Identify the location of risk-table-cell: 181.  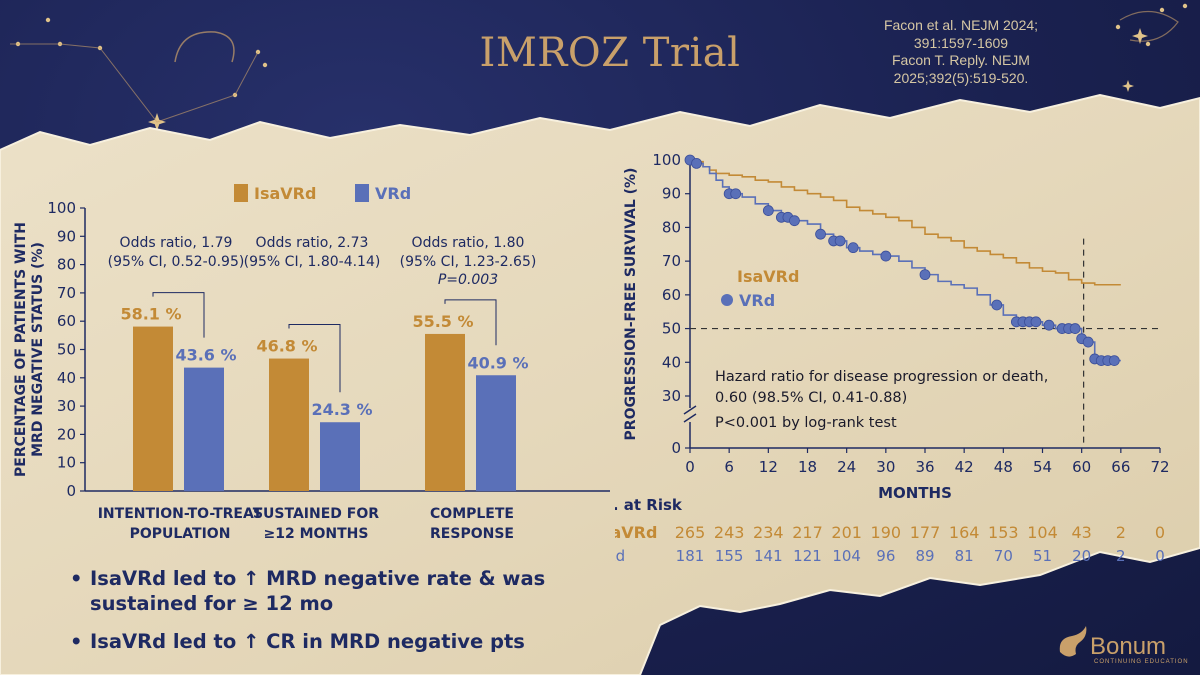
(690, 556).